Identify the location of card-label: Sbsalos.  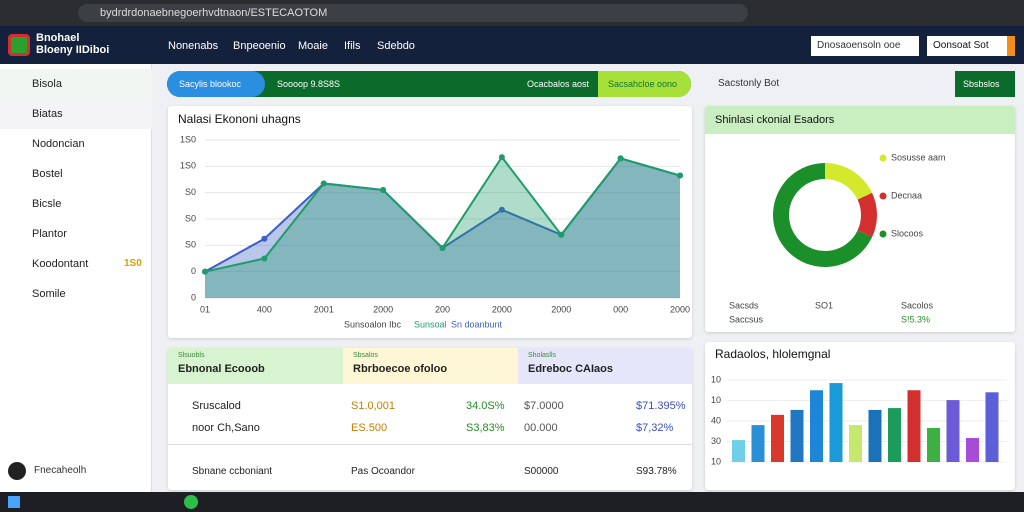
(365, 355).